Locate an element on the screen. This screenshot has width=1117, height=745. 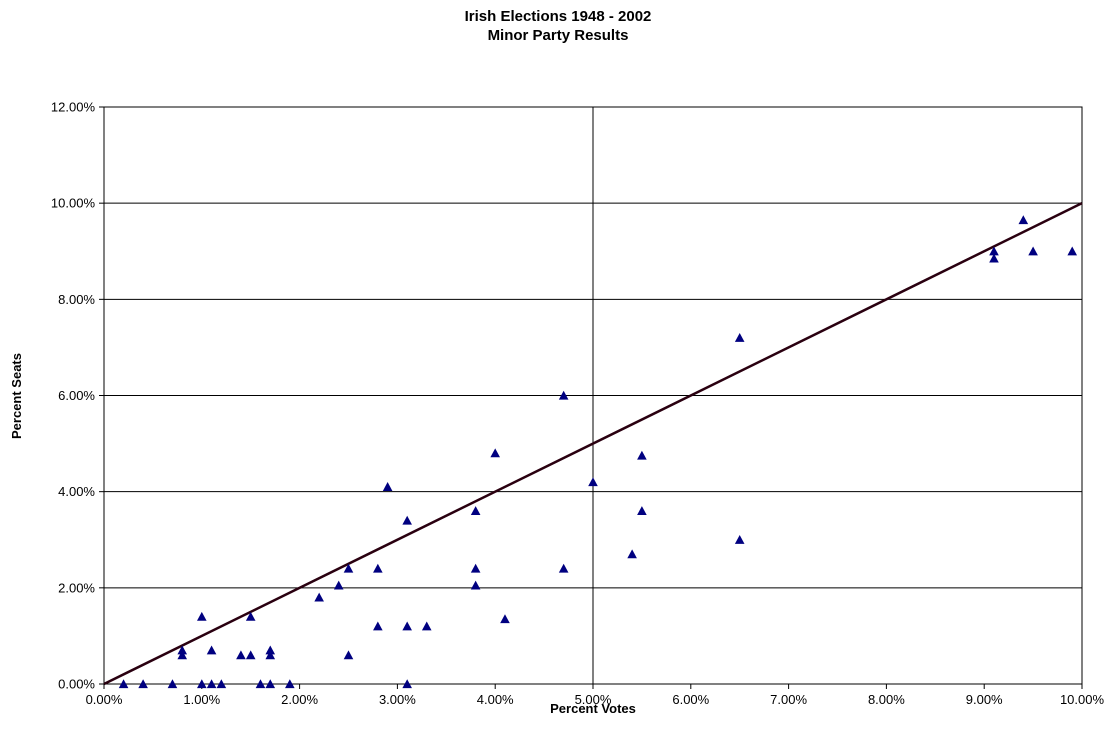
x-tick-label: 5.00% is located at coordinates (593, 699).